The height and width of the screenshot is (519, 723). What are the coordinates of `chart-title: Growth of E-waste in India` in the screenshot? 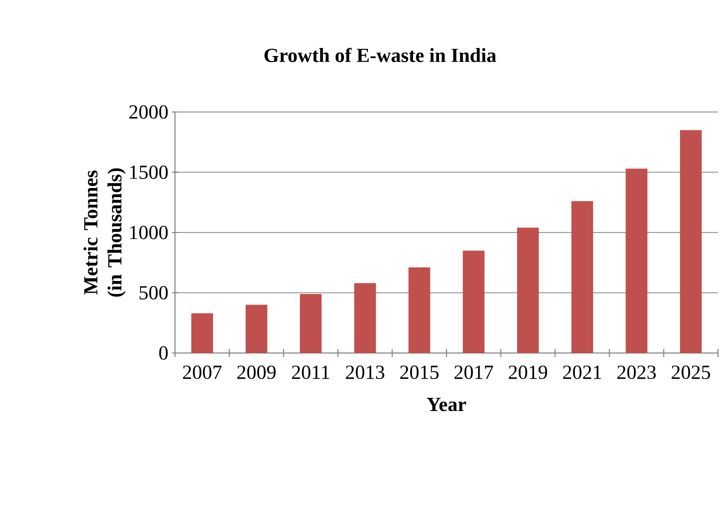 It's located at (380, 55).